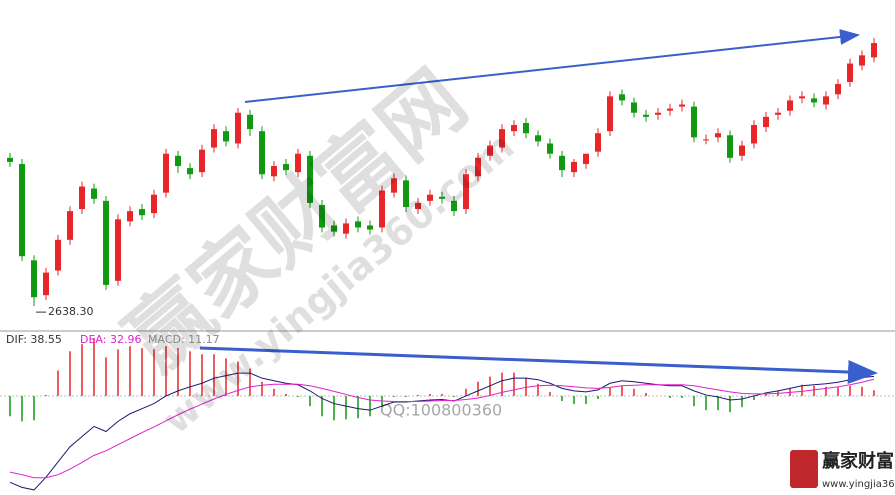  Describe the element at coordinates (858, 484) in the screenshot. I see `logo-url: www.yingjia360.com` at that location.